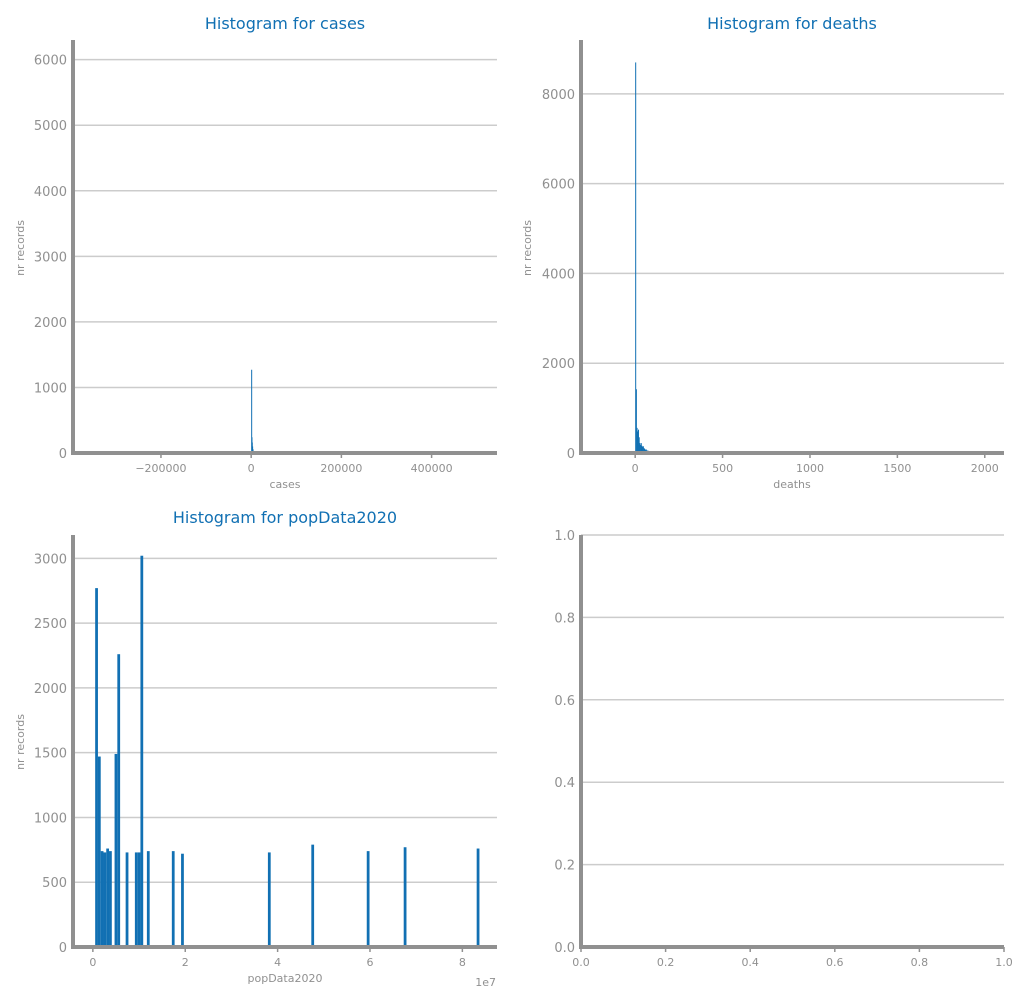 The height and width of the screenshot is (1004, 1027). What do you see at coordinates (160, 468) in the screenshot?
I see `x-tick-label: −200000` at bounding box center [160, 468].